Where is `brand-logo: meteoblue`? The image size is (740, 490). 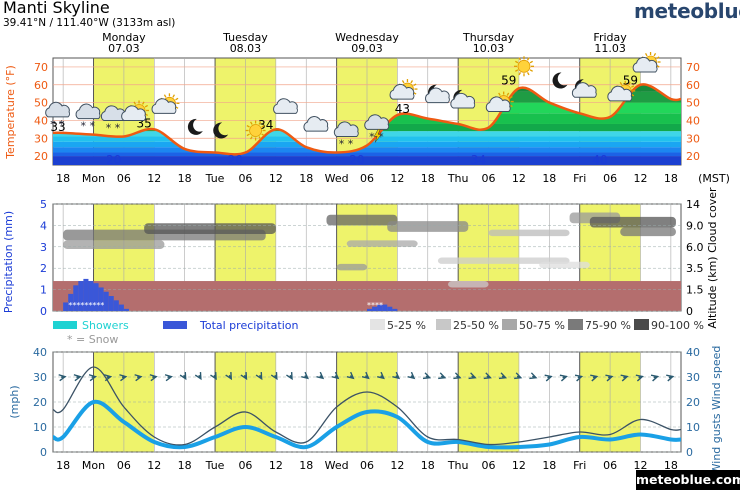 brand-logo: meteoblue is located at coordinates (687, 11).